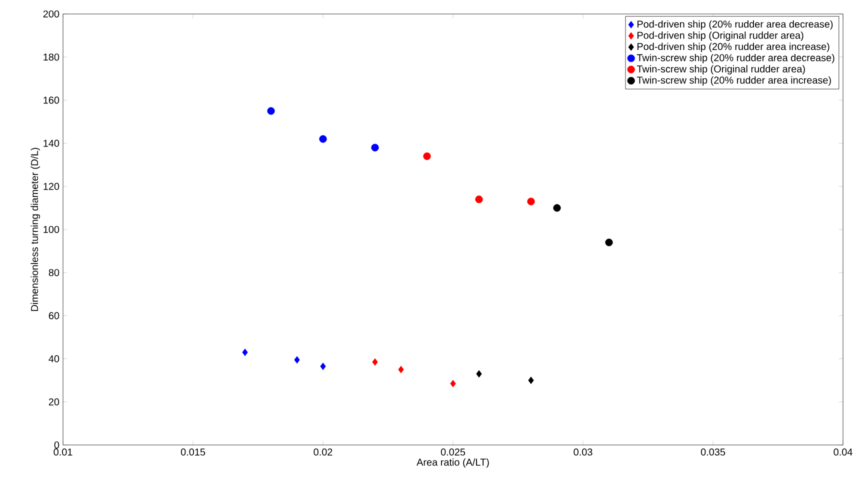  Describe the element at coordinates (54, 402) in the screenshot. I see `y-tick-label: 20` at that location.